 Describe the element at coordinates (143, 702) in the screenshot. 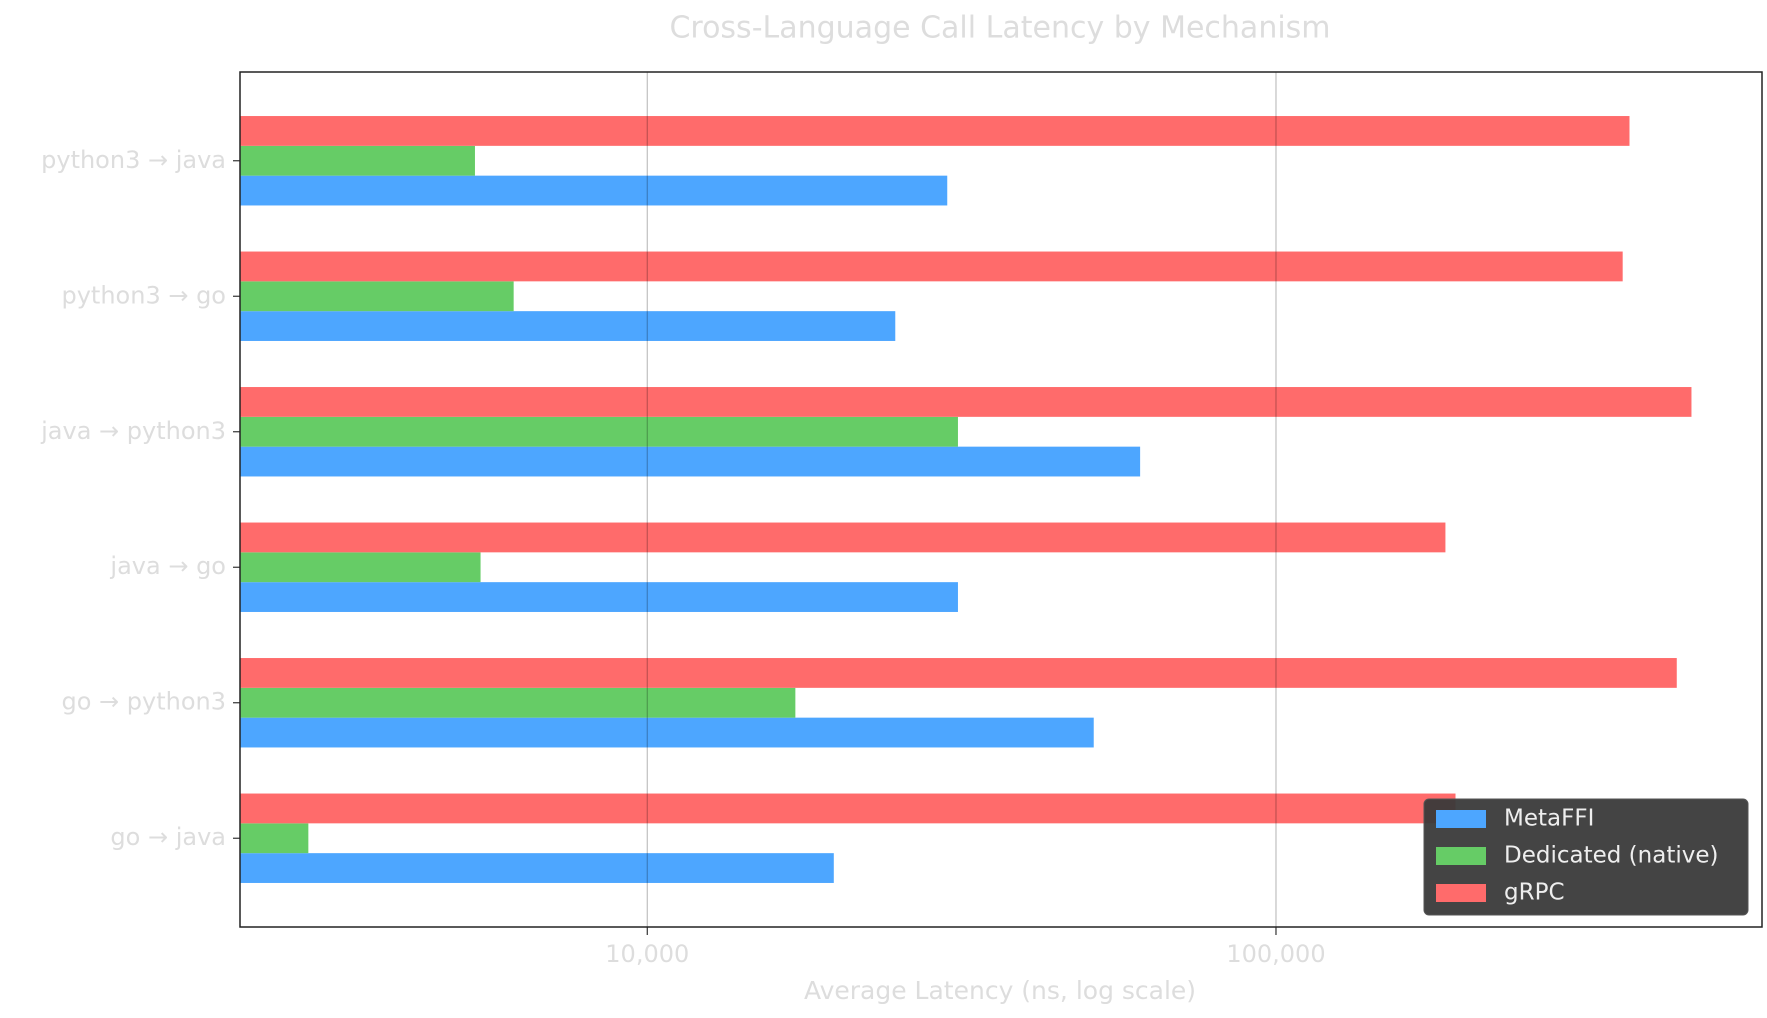

I see `y-tick-label: go → python3` at that location.